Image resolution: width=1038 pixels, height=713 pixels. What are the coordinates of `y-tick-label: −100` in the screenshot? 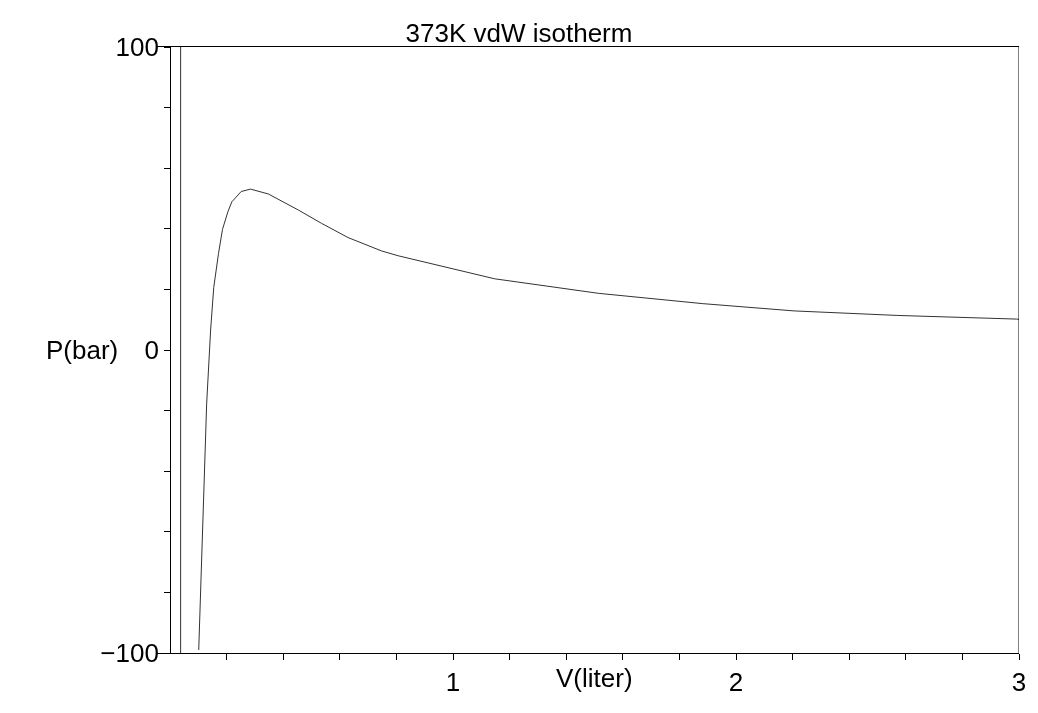 It's located at (129, 653).